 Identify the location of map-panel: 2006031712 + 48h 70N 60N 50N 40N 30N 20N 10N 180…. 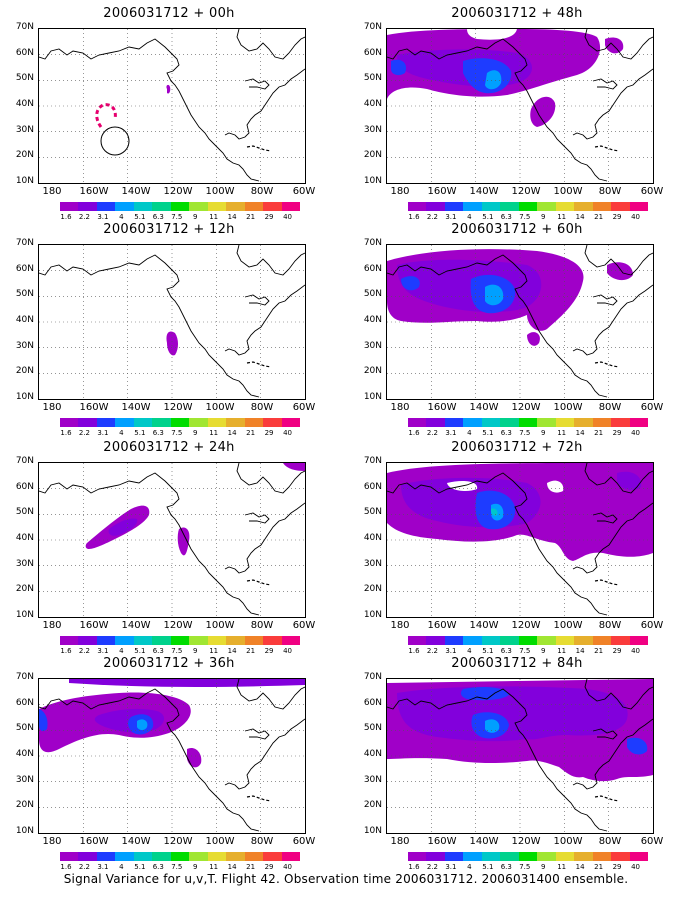
(517, 115).